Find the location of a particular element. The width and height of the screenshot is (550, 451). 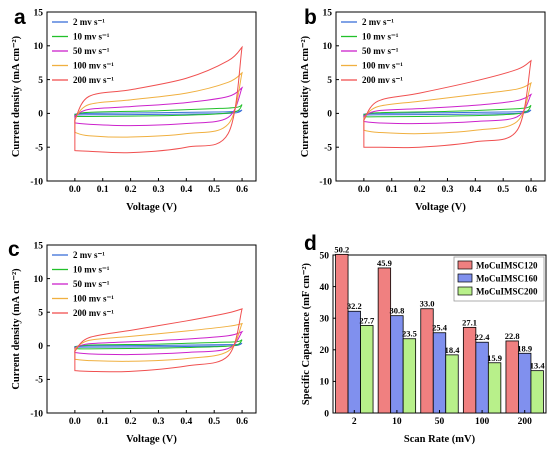

panel-label: a is located at coordinates (20, 17).